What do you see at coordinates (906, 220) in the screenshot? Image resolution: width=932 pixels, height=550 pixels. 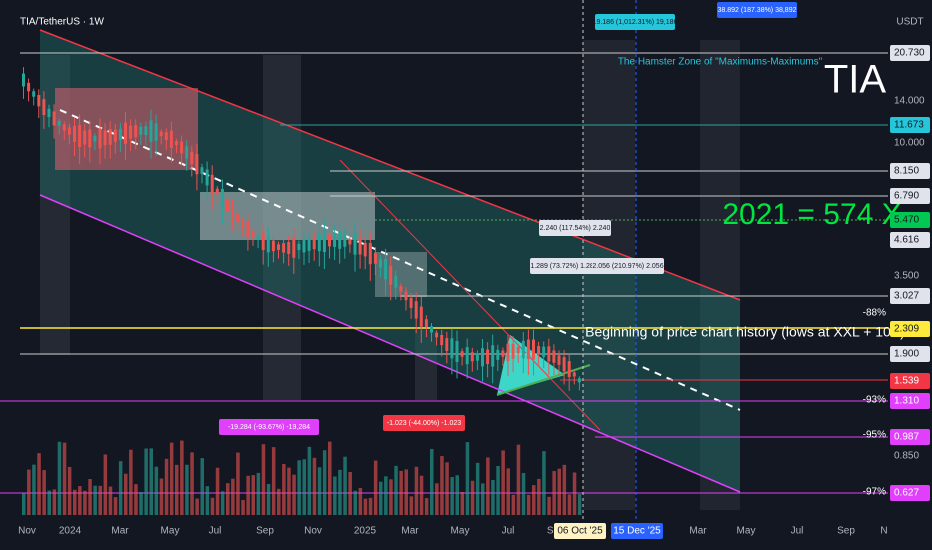 I see `label: 5.470` at bounding box center [906, 220].